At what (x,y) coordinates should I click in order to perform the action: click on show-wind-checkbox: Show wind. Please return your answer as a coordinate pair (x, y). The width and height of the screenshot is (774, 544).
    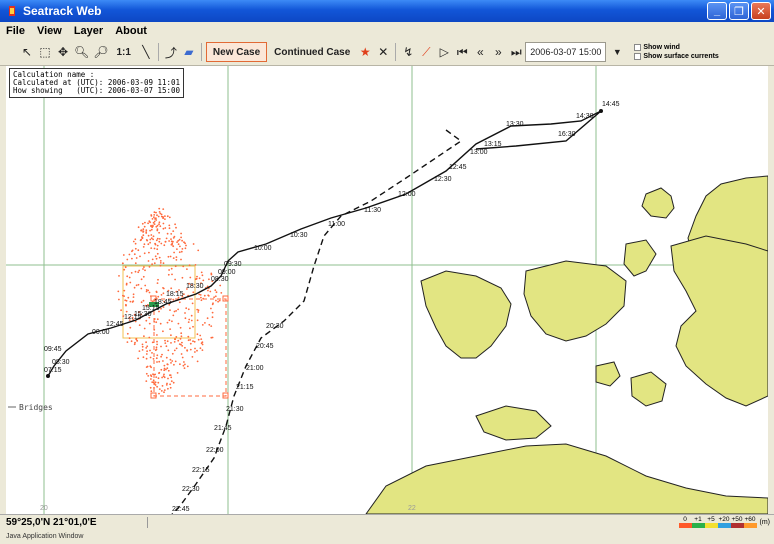
    Looking at the image, I should click on (676, 47).